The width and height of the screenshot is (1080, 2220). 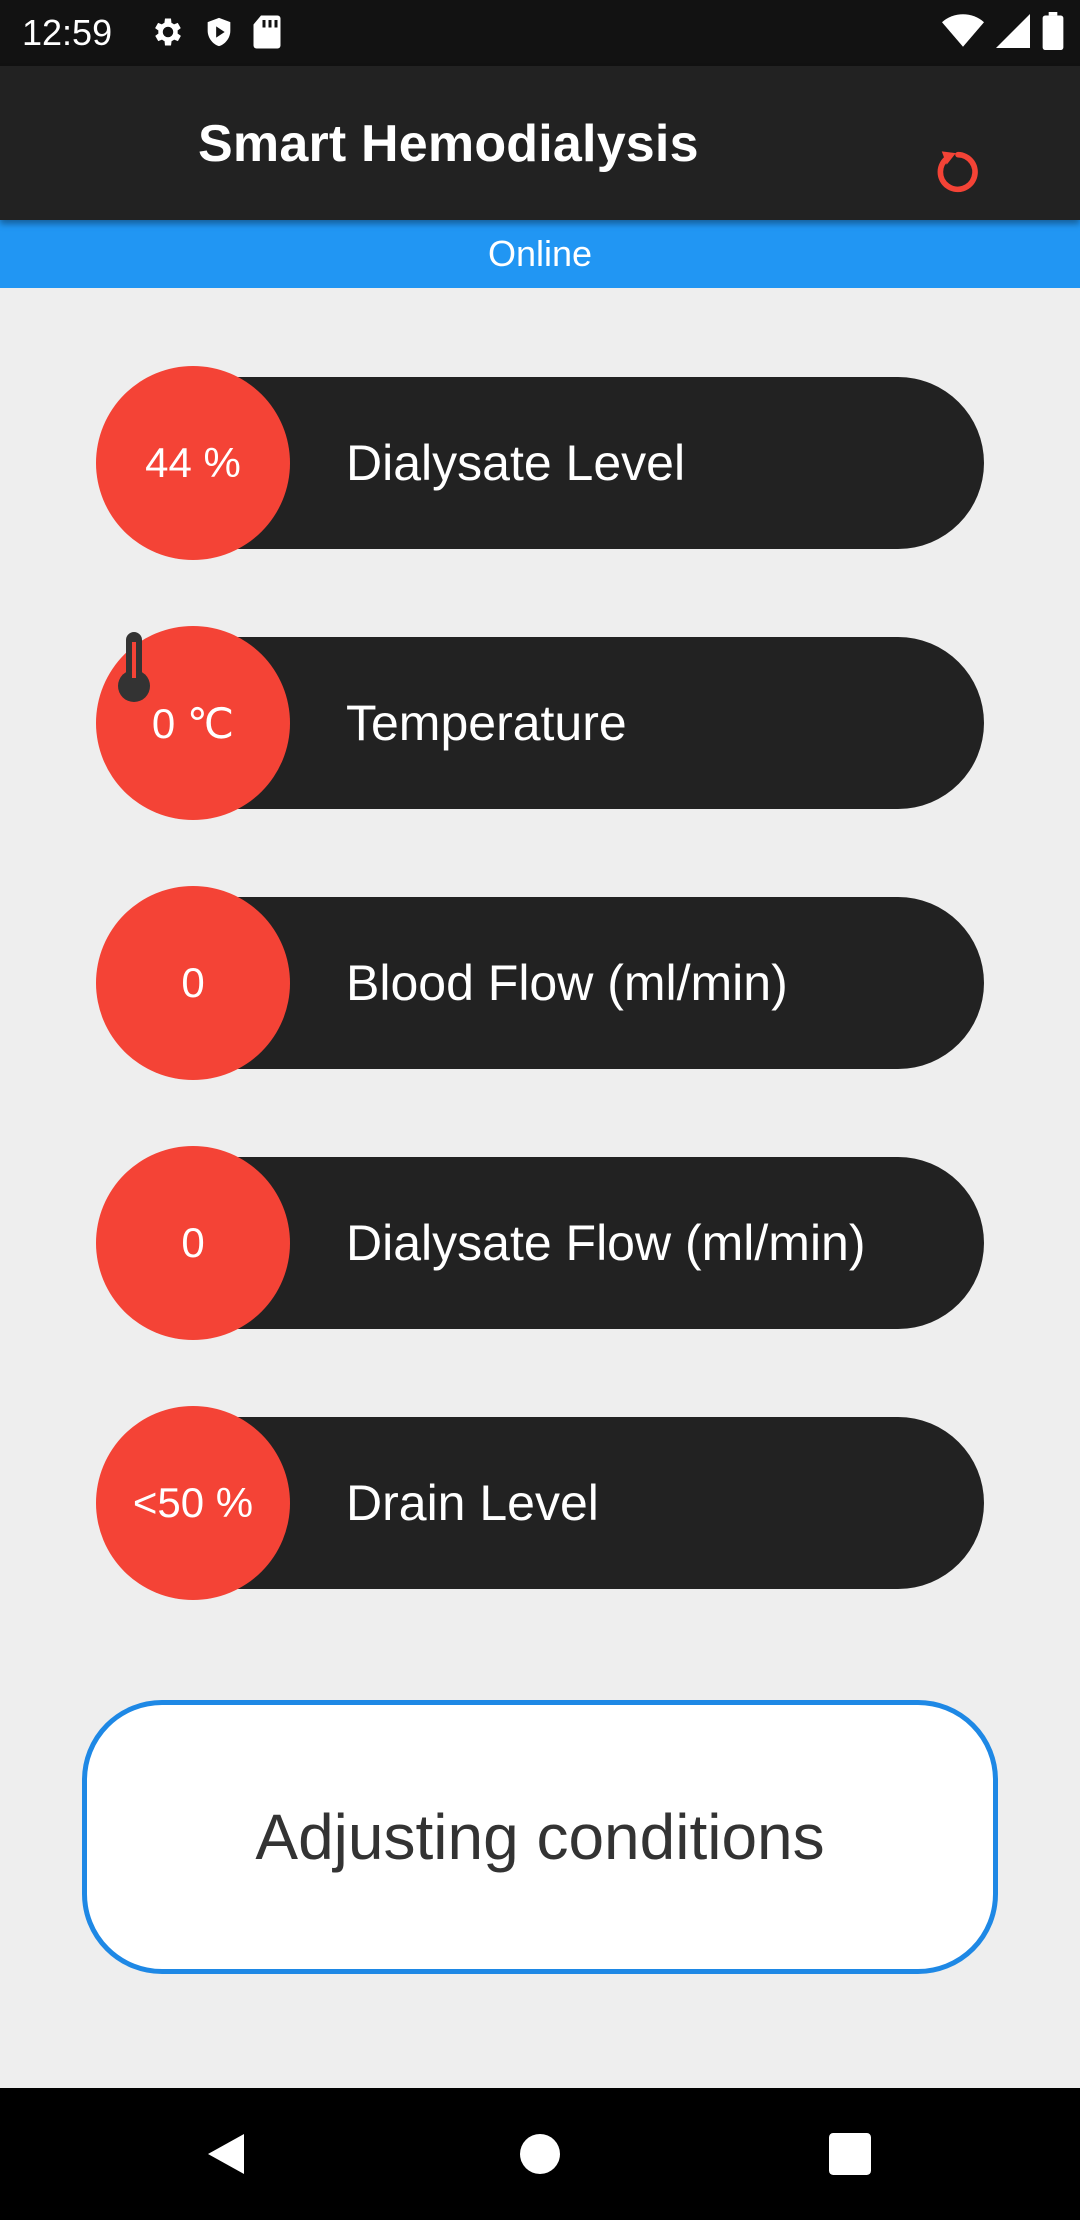 What do you see at coordinates (67, 32) in the screenshot?
I see `status-time: 12:59` at bounding box center [67, 32].